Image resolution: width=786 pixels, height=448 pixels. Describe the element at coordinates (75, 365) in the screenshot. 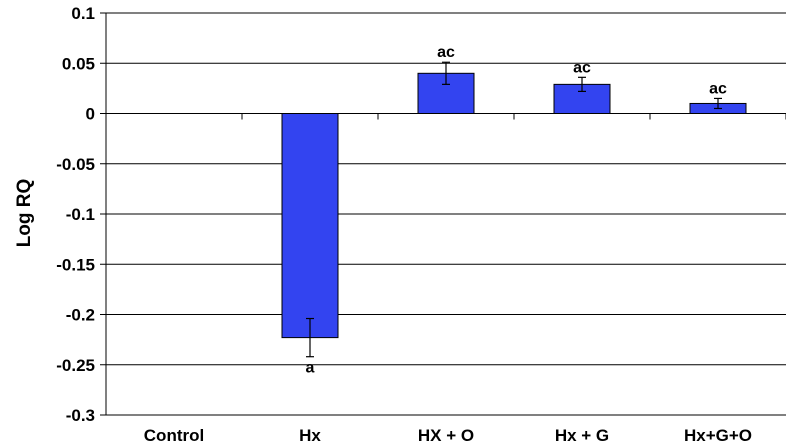

I see `y-tick-label: -0.25` at that location.